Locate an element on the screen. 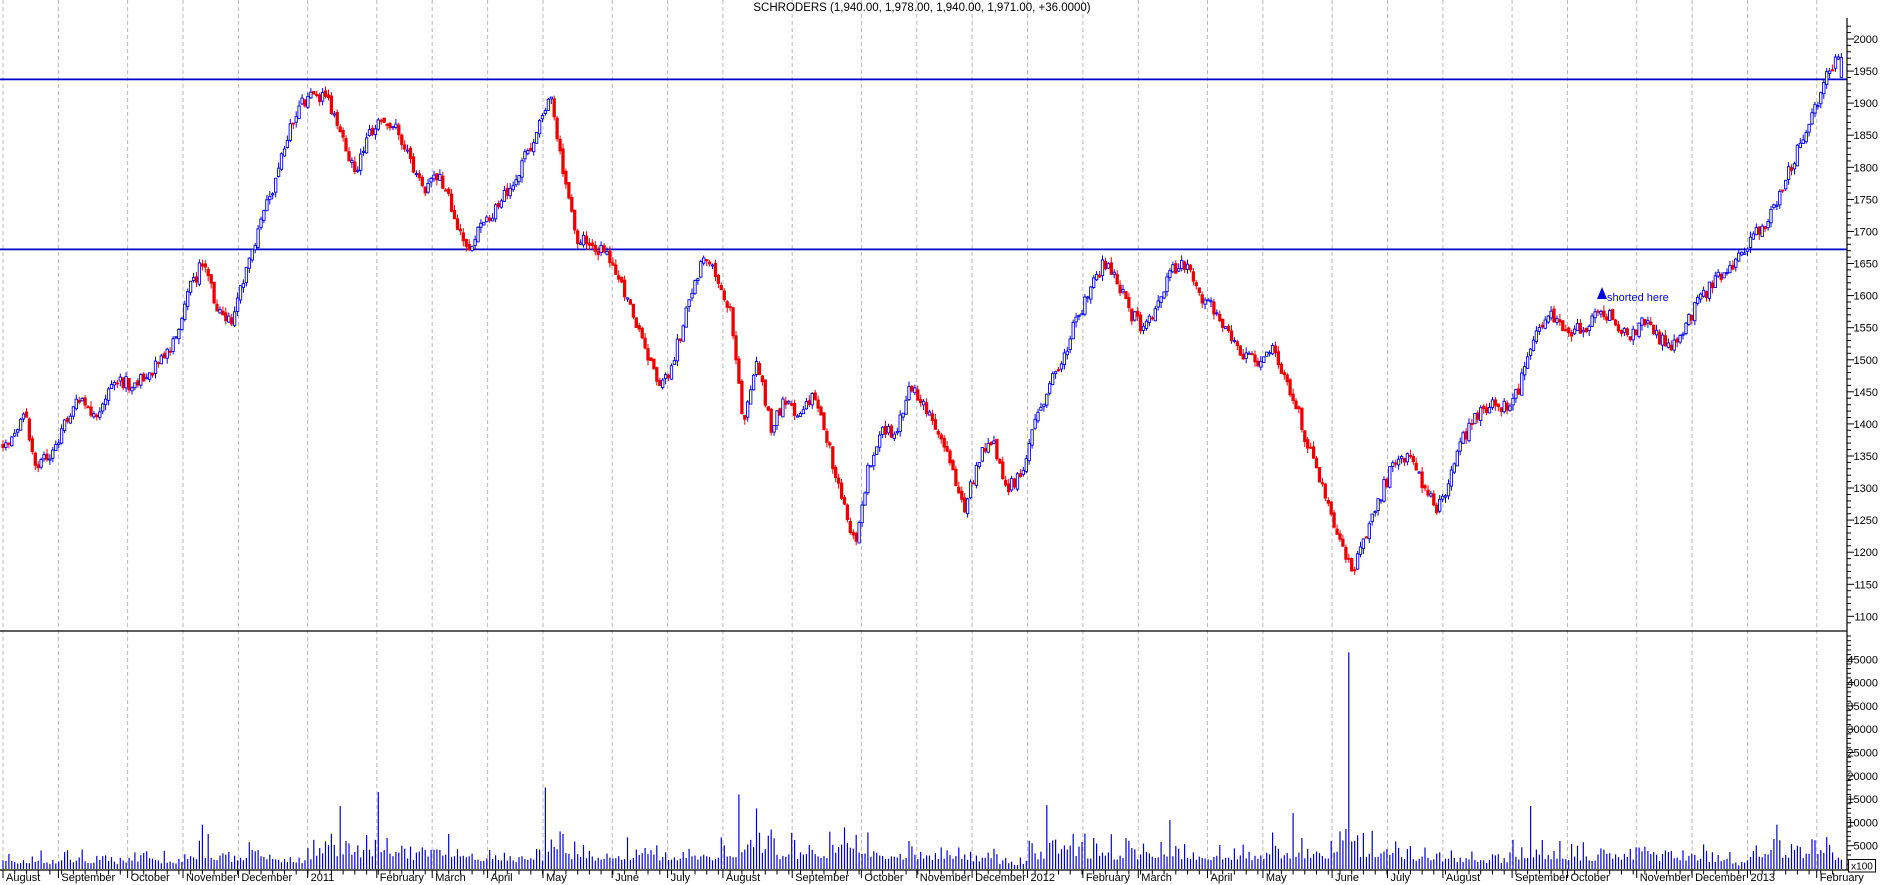  svg-text: 2011 is located at coordinates (323, 878).